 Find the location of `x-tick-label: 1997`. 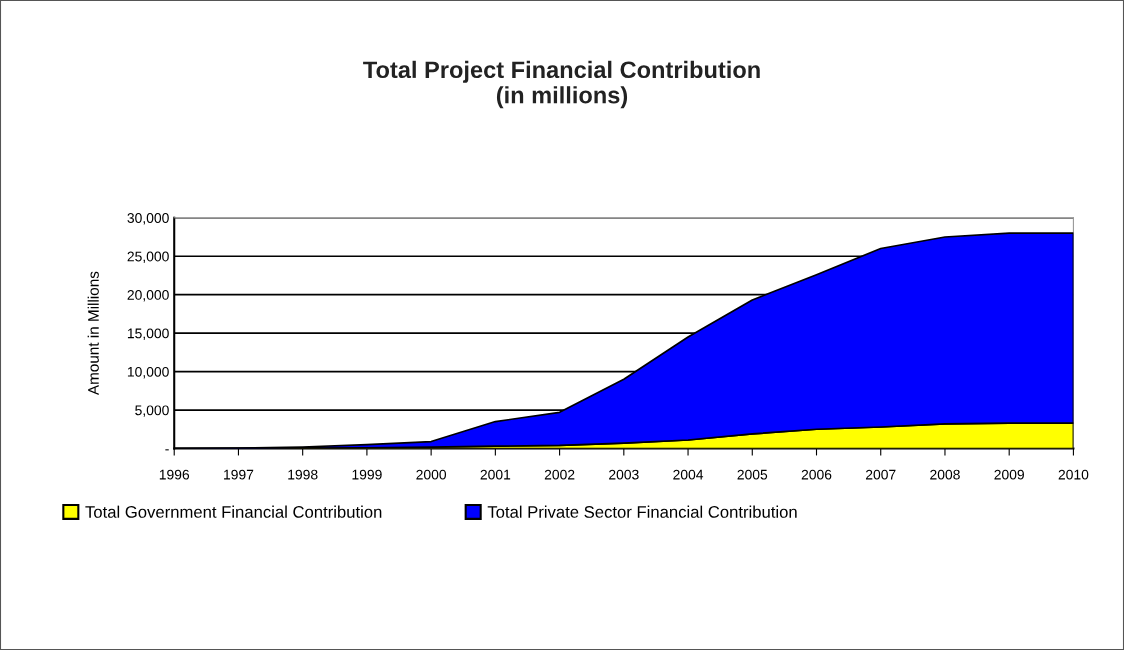

x-tick-label: 1997 is located at coordinates (239, 474).